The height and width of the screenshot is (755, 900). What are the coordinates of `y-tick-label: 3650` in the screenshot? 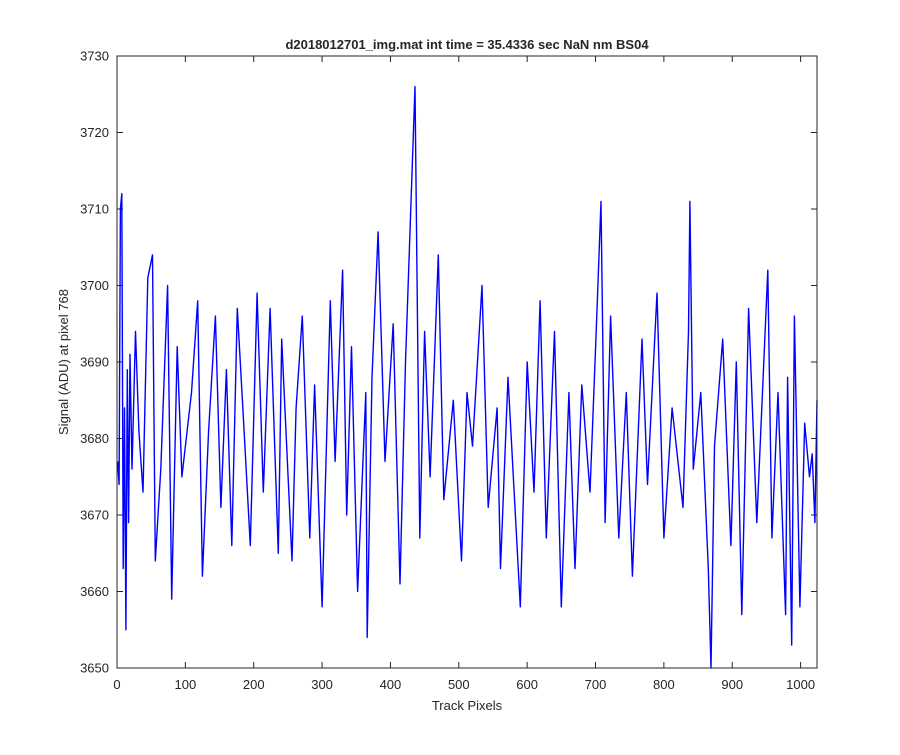 It's located at (94, 668).